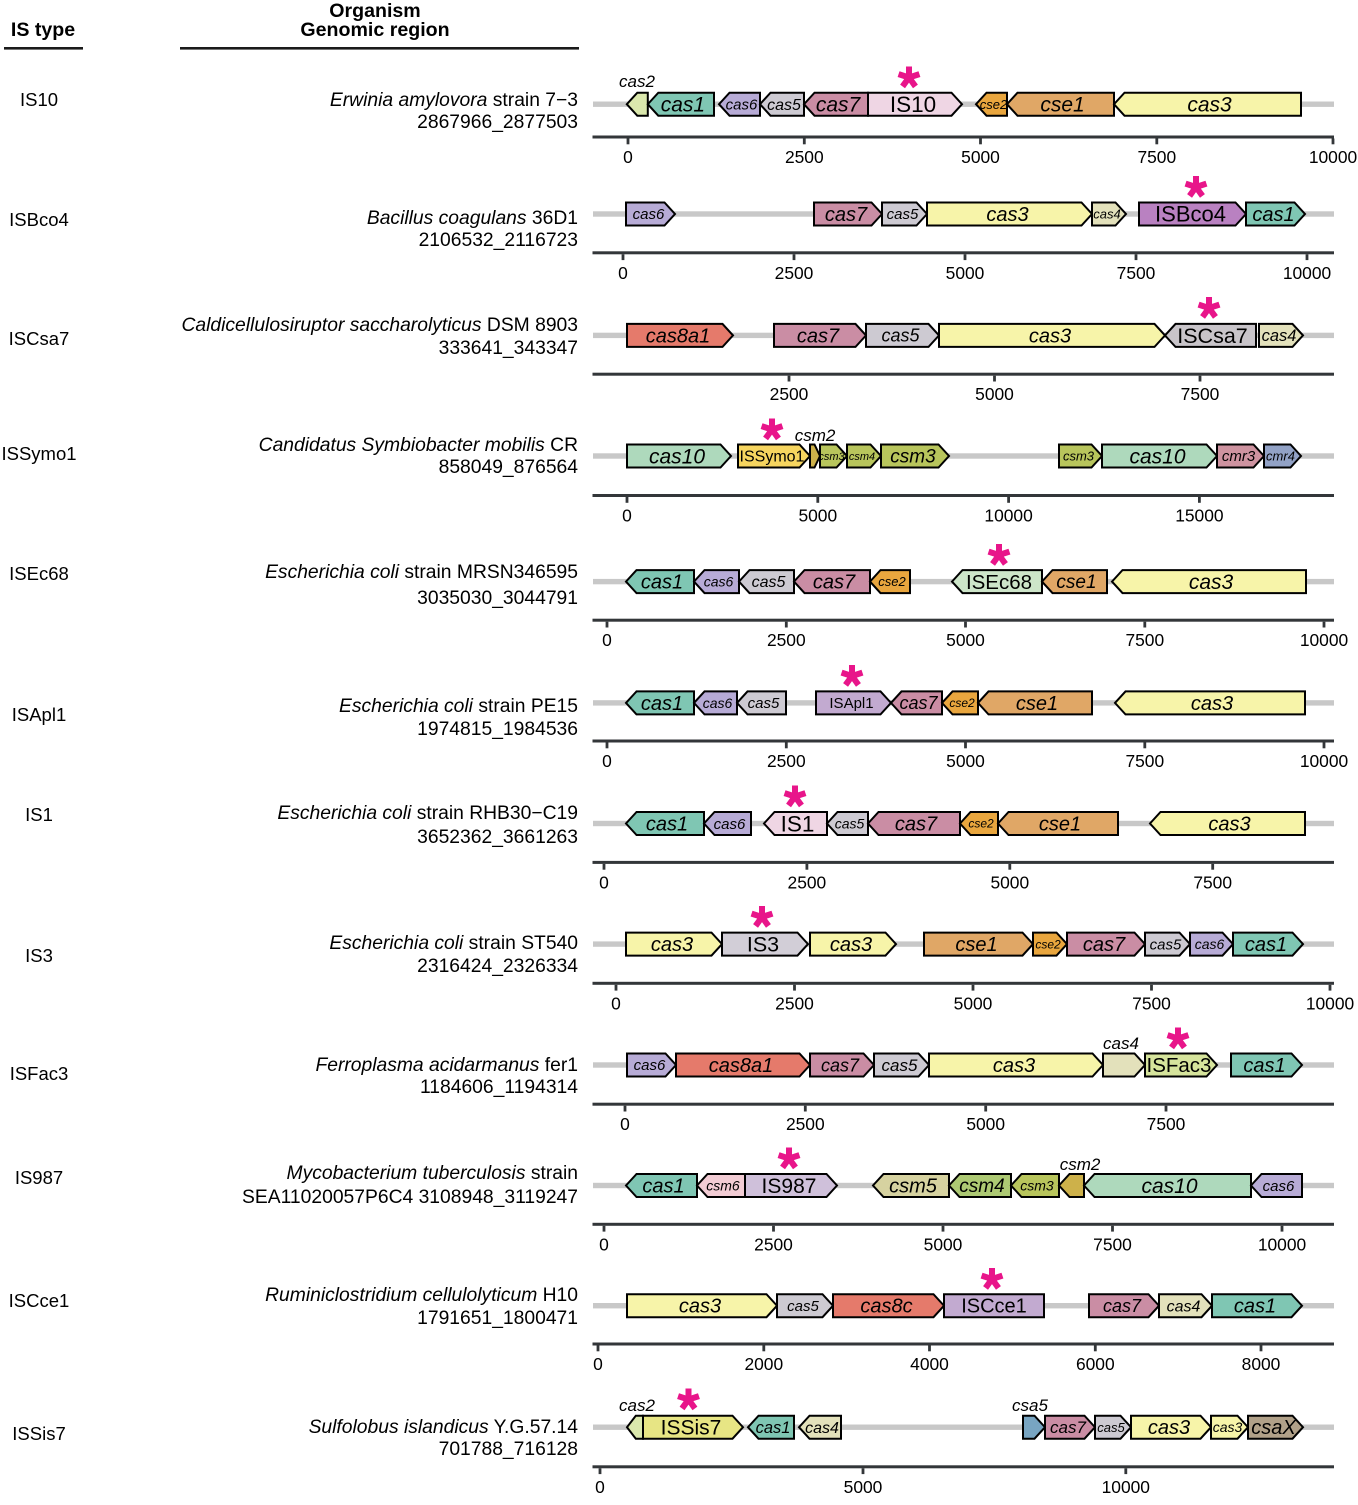  What do you see at coordinates (497, 837) in the screenshot?
I see `svg-text: 3652362_3661263` at bounding box center [497, 837].